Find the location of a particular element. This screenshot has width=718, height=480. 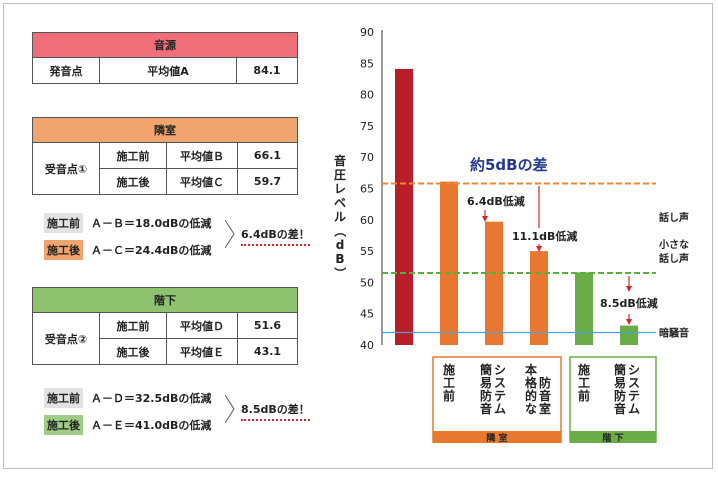

y-axis-label-char: B is located at coordinates (339, 259).